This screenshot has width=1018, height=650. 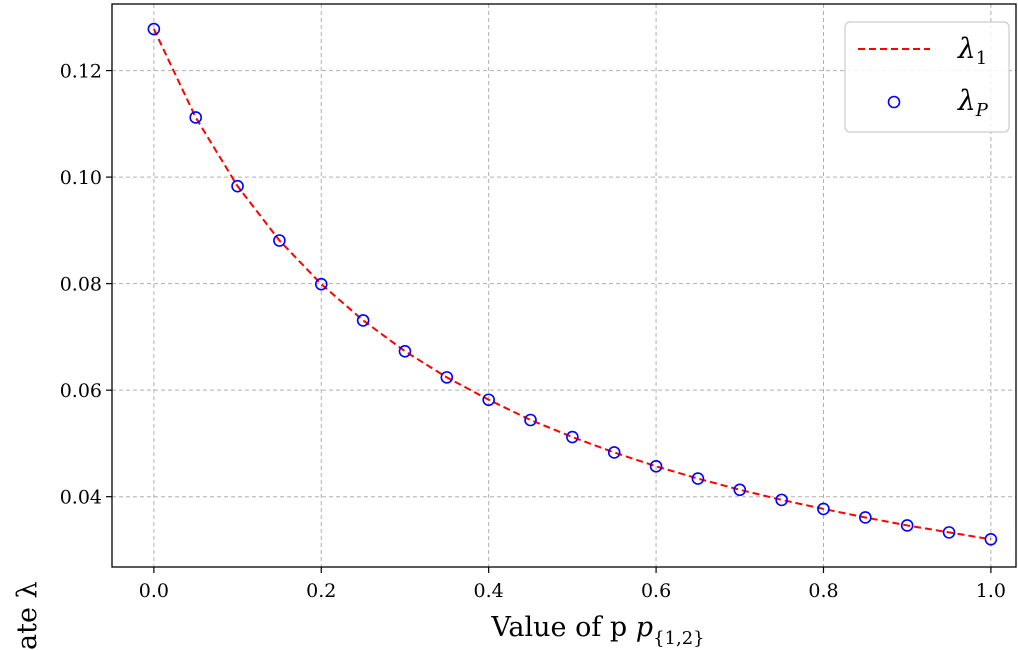 I want to click on x-tick-label: 1.0, so click(x=991, y=591).